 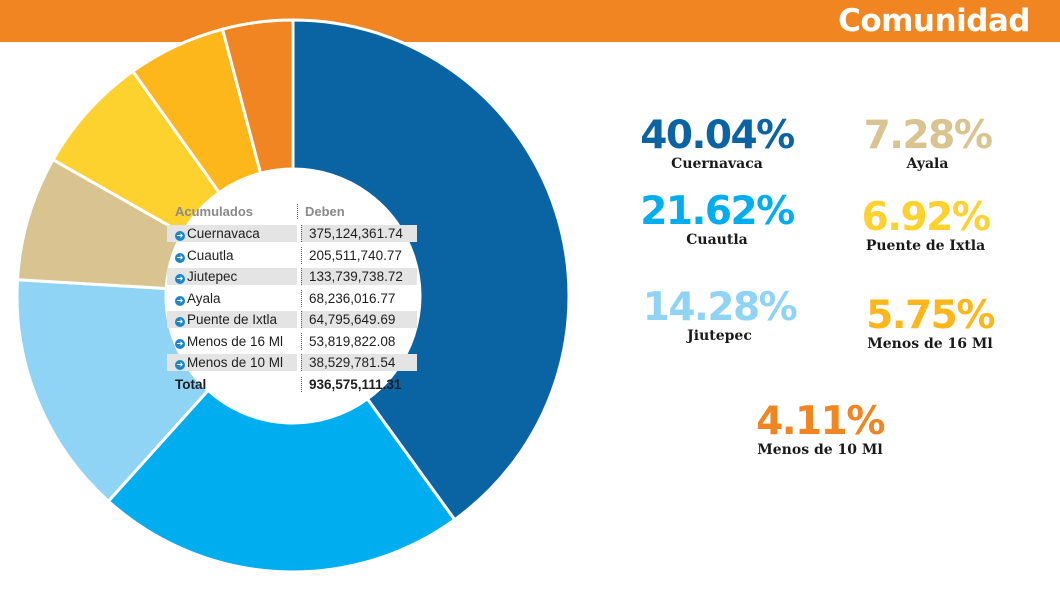 What do you see at coordinates (235, 341) in the screenshot?
I see `row-label-text: Menos de 16 Ml` at bounding box center [235, 341].